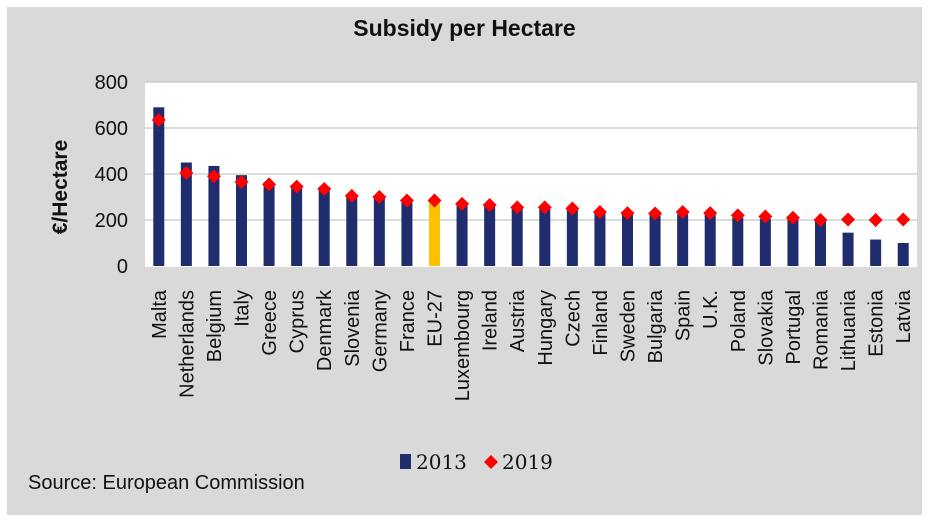 The height and width of the screenshot is (522, 929). Describe the element at coordinates (656, 326) in the screenshot. I see `category-label: Bulgaria` at that location.